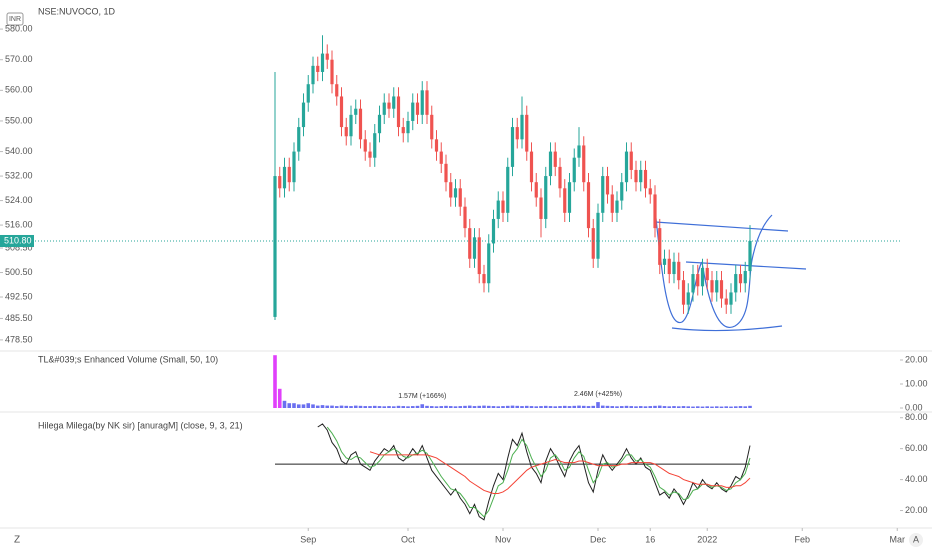  What do you see at coordinates (560, 473) in the screenshot?
I see `oscillator-line` at bounding box center [560, 473].